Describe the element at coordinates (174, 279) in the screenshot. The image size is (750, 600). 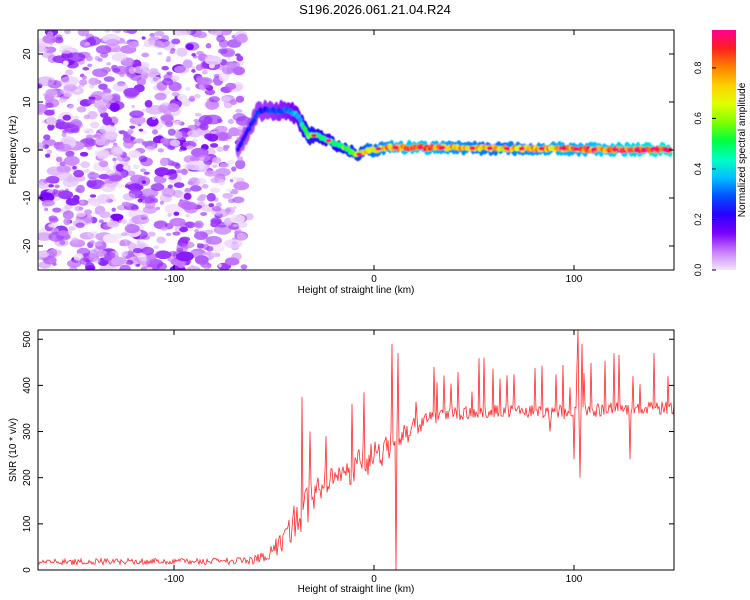
I see `x-tick-label: -100` at that location.